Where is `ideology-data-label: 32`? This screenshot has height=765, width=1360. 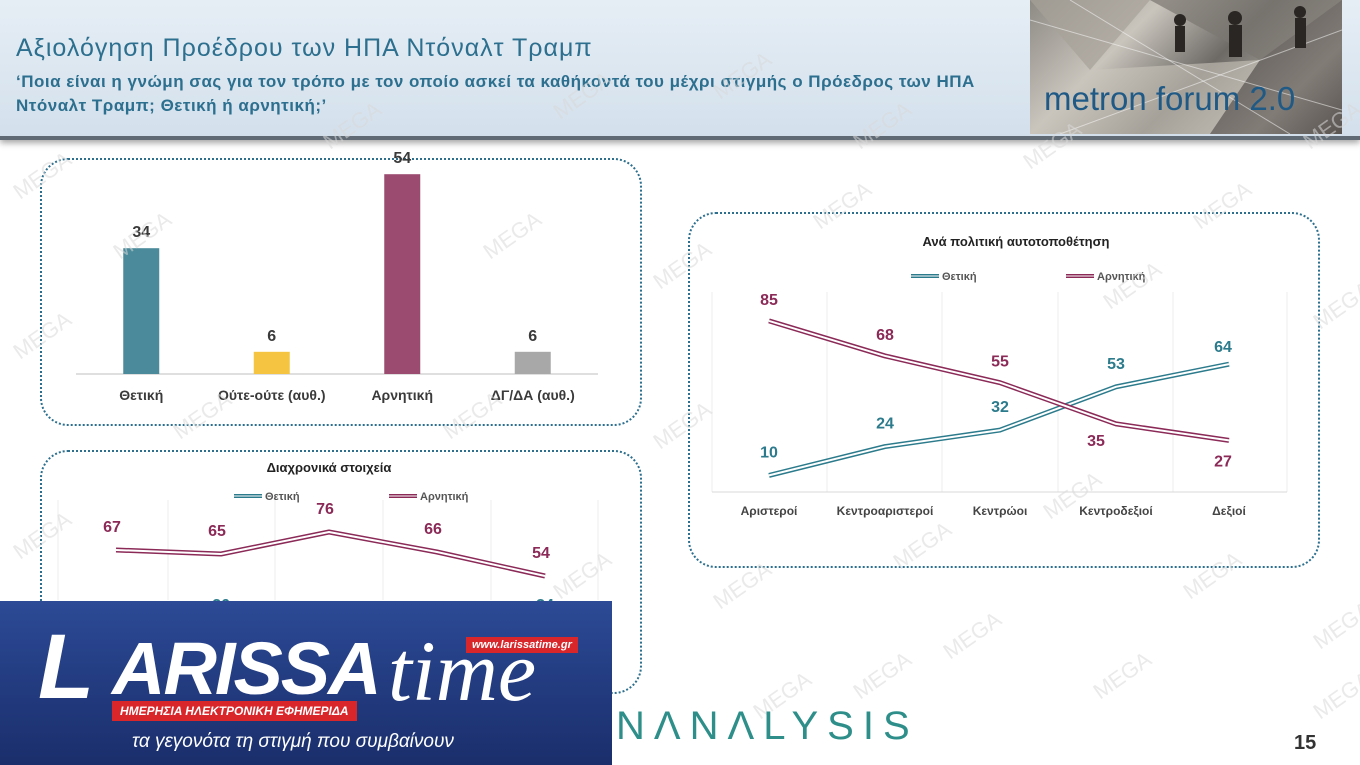 ideology-data-label: 32 is located at coordinates (1000, 407).